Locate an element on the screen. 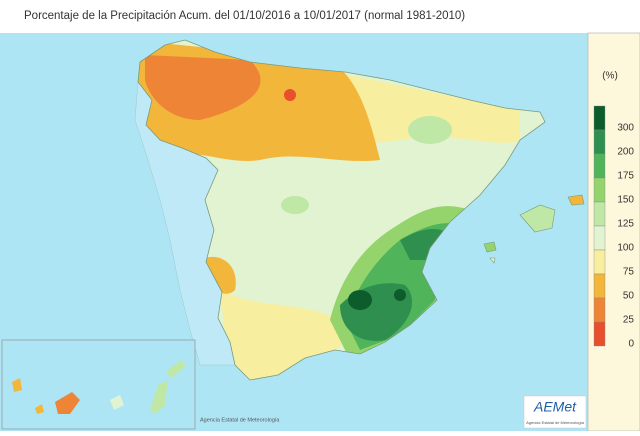  logo: AEMet is located at coordinates (555, 407).